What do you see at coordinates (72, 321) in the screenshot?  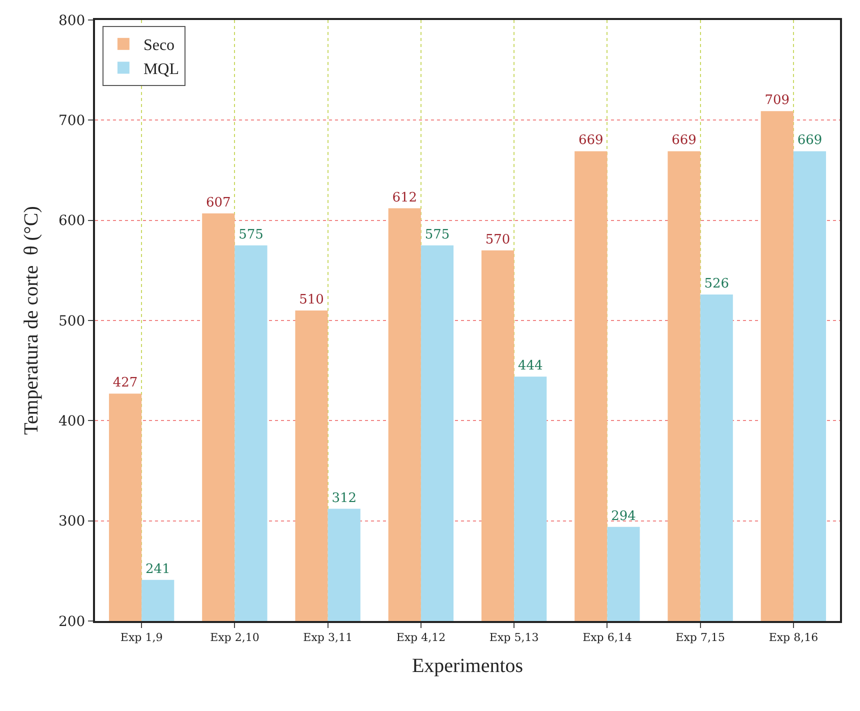 I see `y-tick-label: 500` at bounding box center [72, 321].